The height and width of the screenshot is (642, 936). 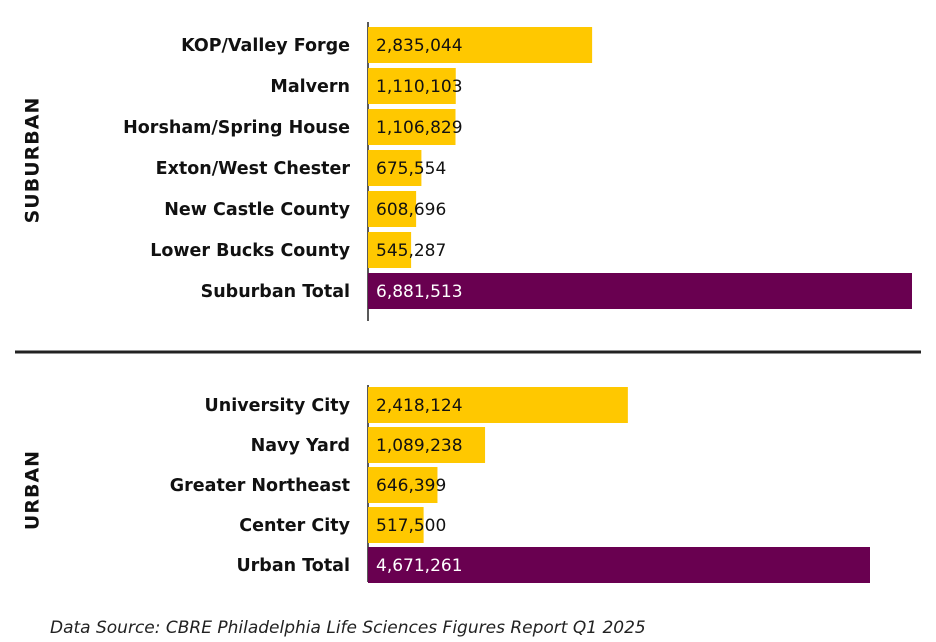 What do you see at coordinates (419, 87) in the screenshot?
I see `value-label: 1,110,103` at bounding box center [419, 87].